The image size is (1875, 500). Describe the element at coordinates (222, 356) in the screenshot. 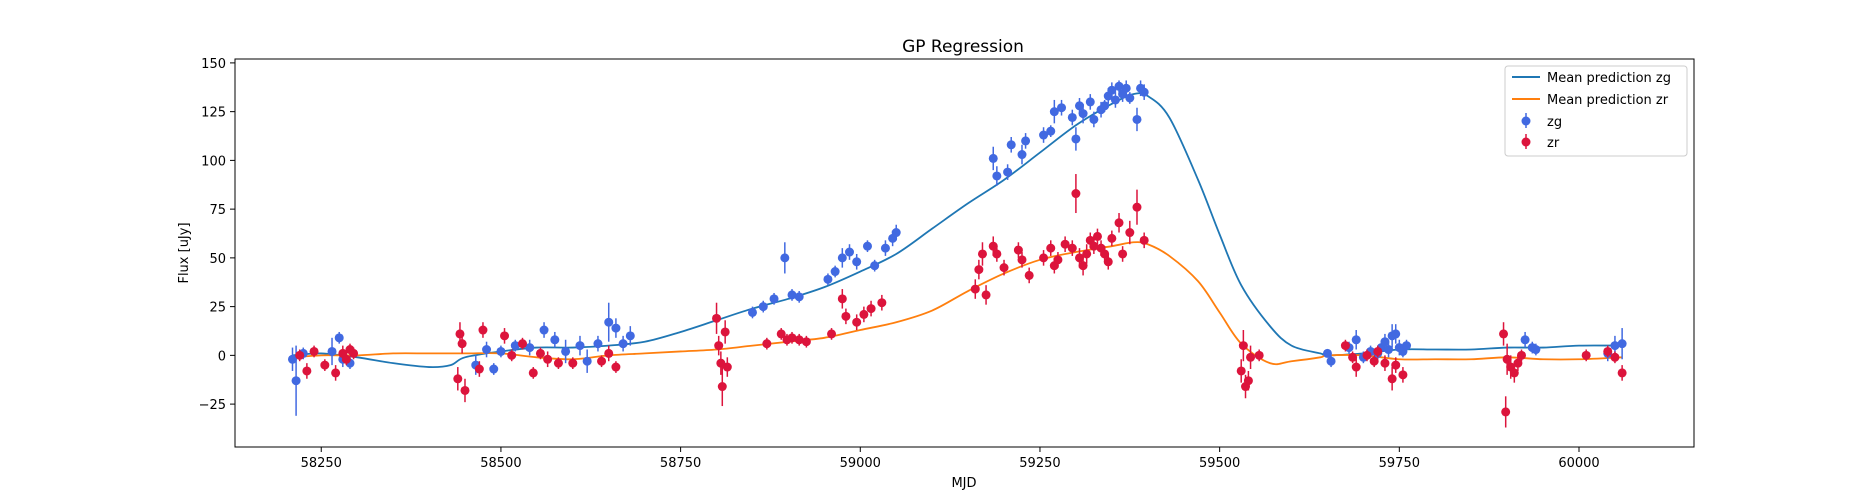

I see `y-tick-label: 0` at that location.